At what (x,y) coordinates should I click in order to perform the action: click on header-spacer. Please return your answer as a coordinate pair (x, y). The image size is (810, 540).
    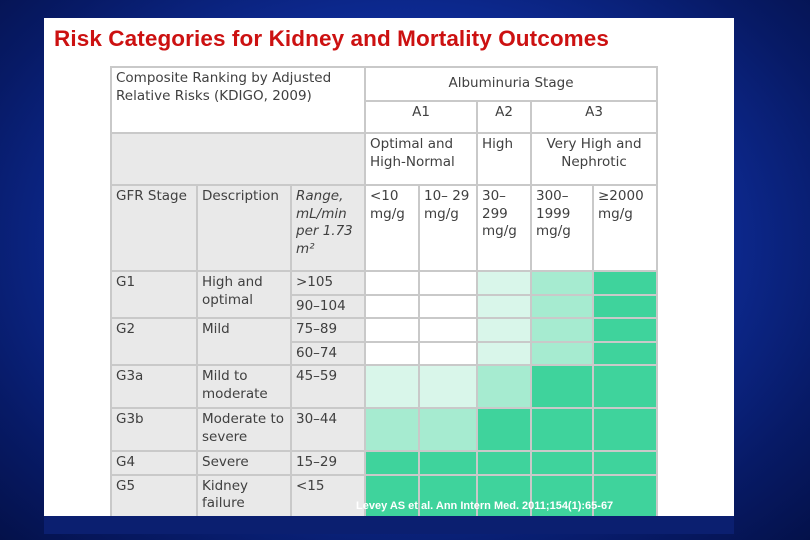
    Looking at the image, I should click on (238, 159).